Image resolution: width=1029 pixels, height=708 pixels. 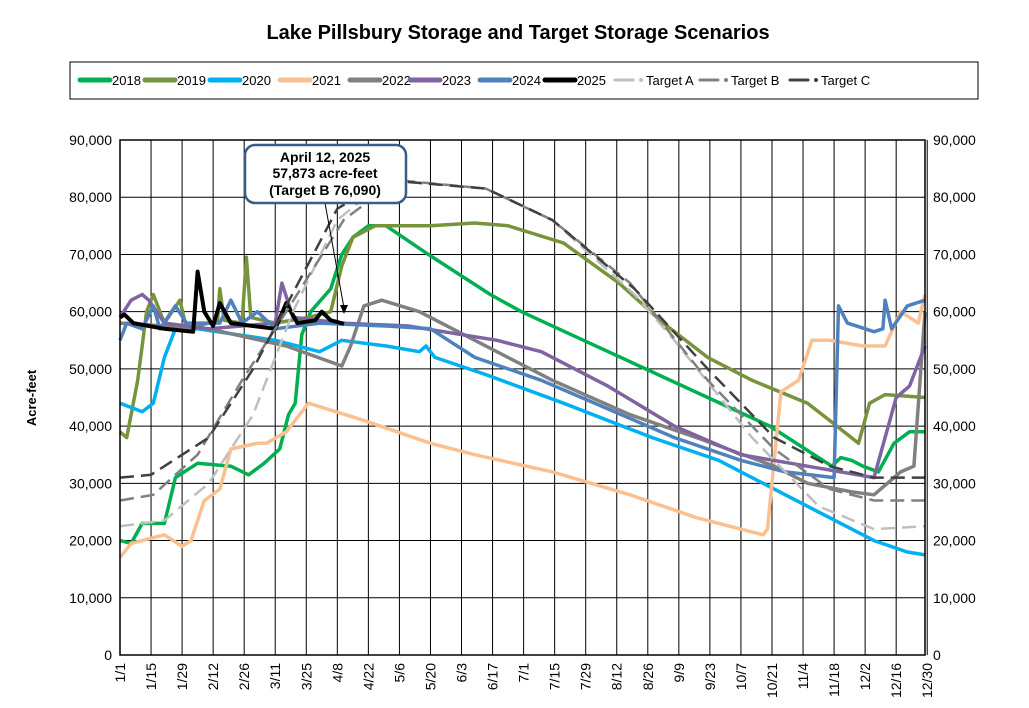 I want to click on legend-label: 2018, so click(x=126, y=80).